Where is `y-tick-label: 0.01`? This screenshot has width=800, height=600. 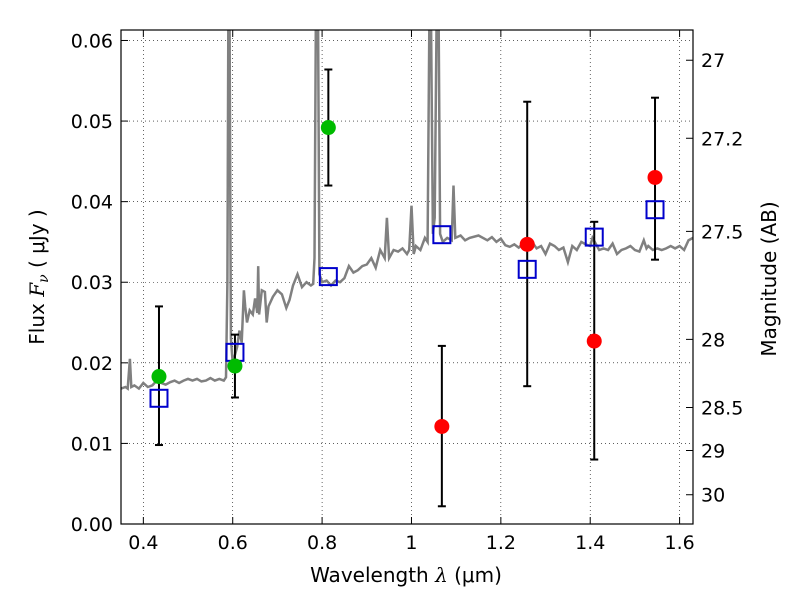 y-tick-label: 0.01 is located at coordinates (92, 444).